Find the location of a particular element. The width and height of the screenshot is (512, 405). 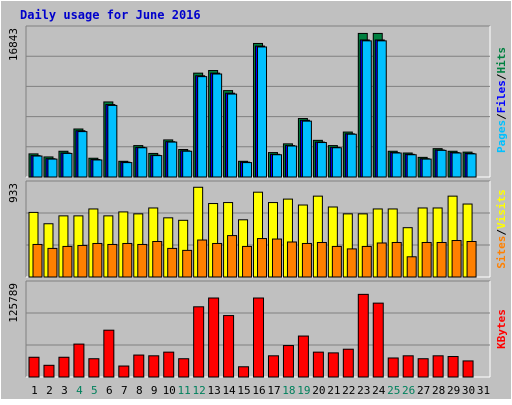

side-label-part: Visits is located at coordinates (501, 209).